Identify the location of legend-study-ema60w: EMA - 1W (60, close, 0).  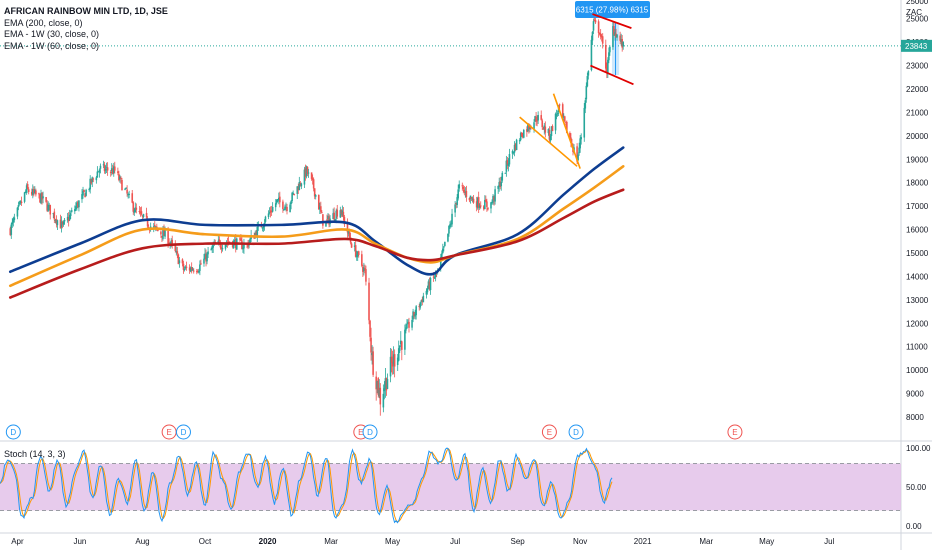
(52, 45).